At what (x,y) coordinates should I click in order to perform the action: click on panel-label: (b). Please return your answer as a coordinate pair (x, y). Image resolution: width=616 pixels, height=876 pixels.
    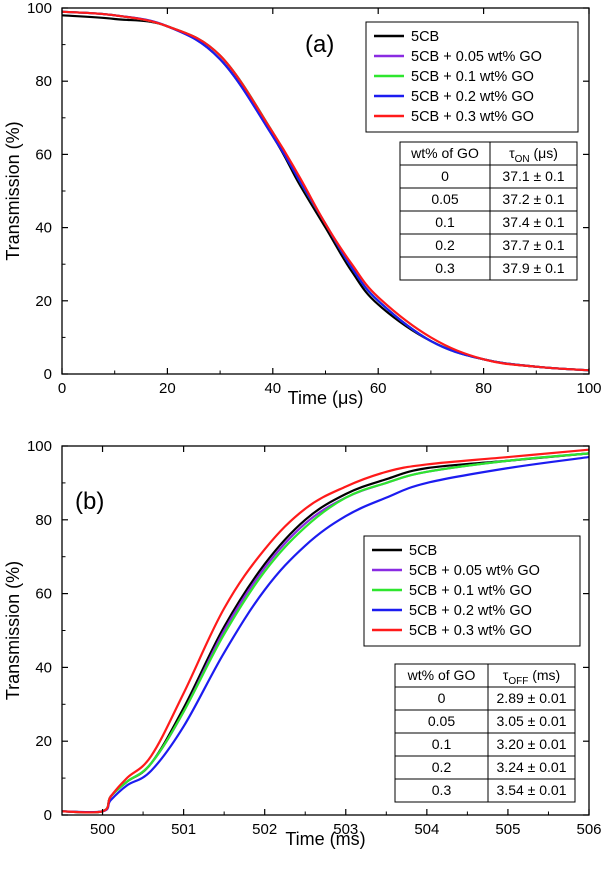
    Looking at the image, I should click on (89, 501).